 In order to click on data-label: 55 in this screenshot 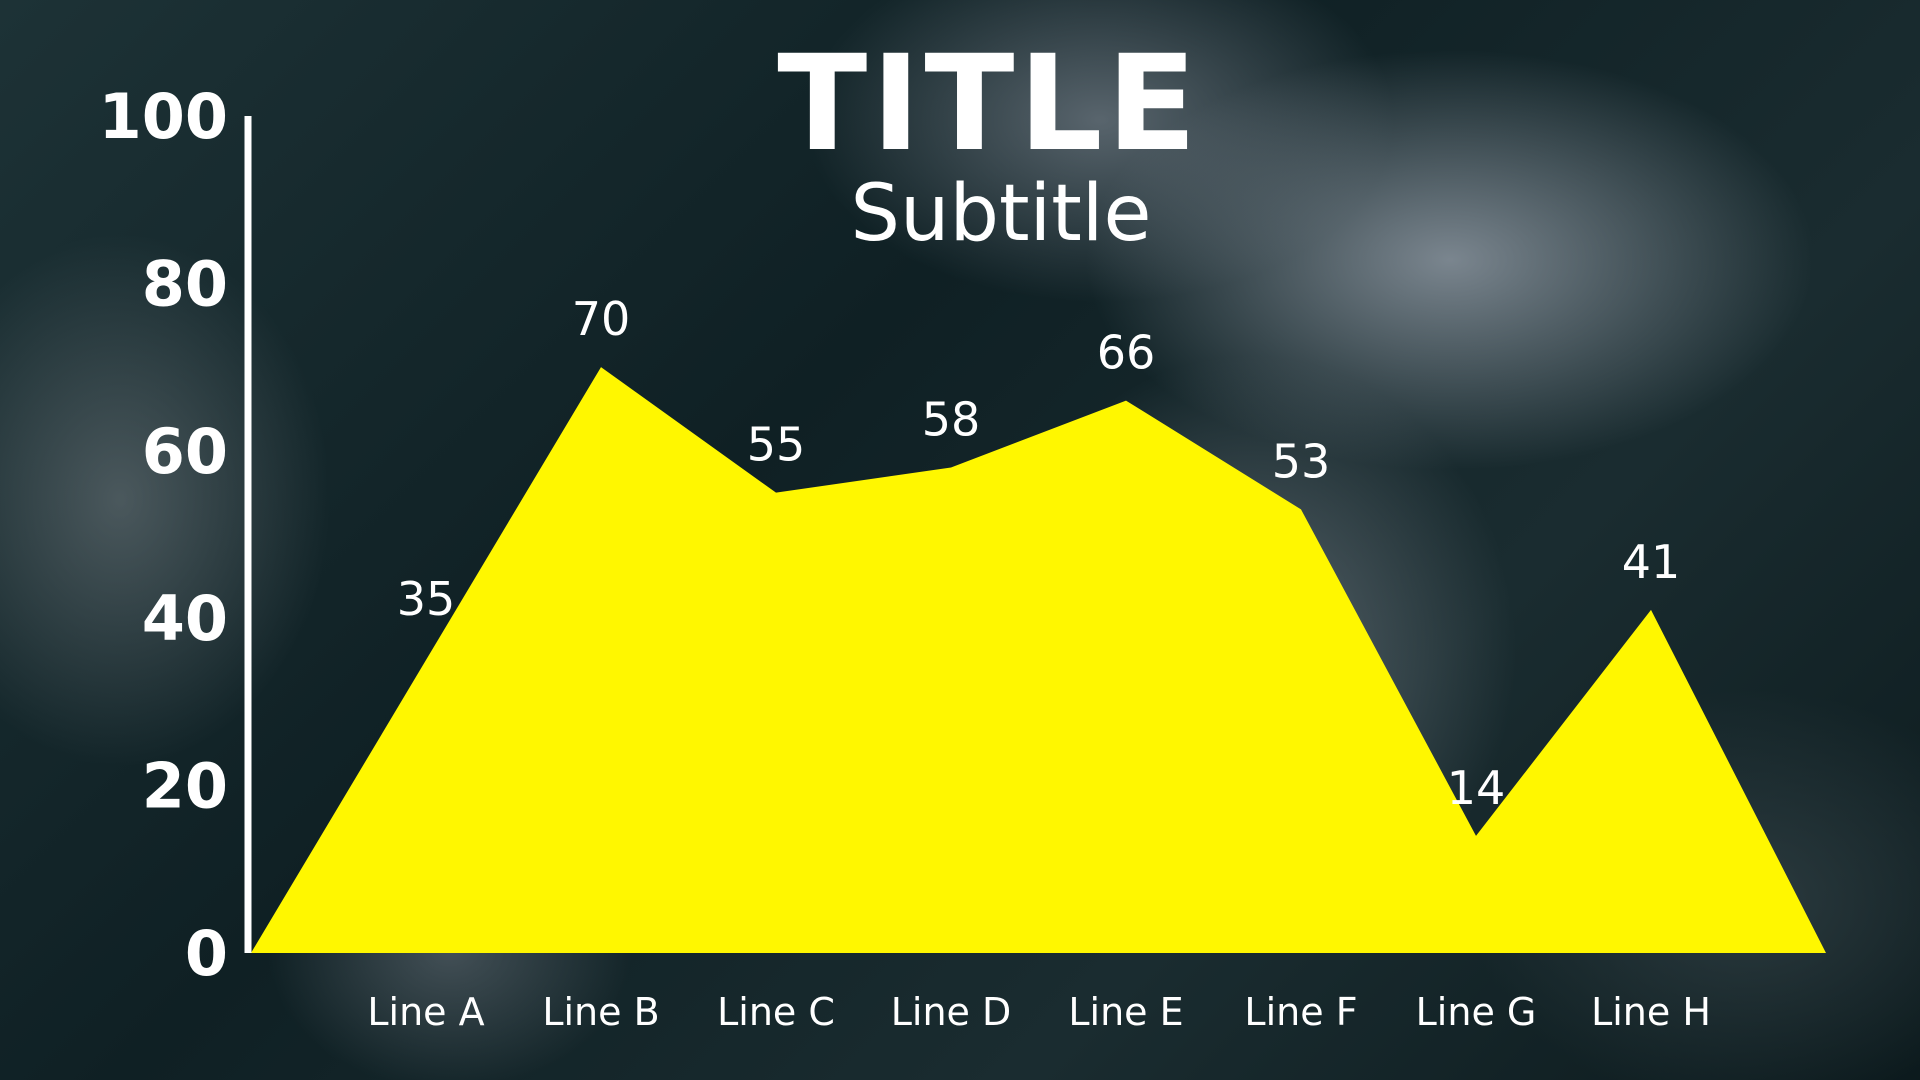, I will do `click(776, 445)`.